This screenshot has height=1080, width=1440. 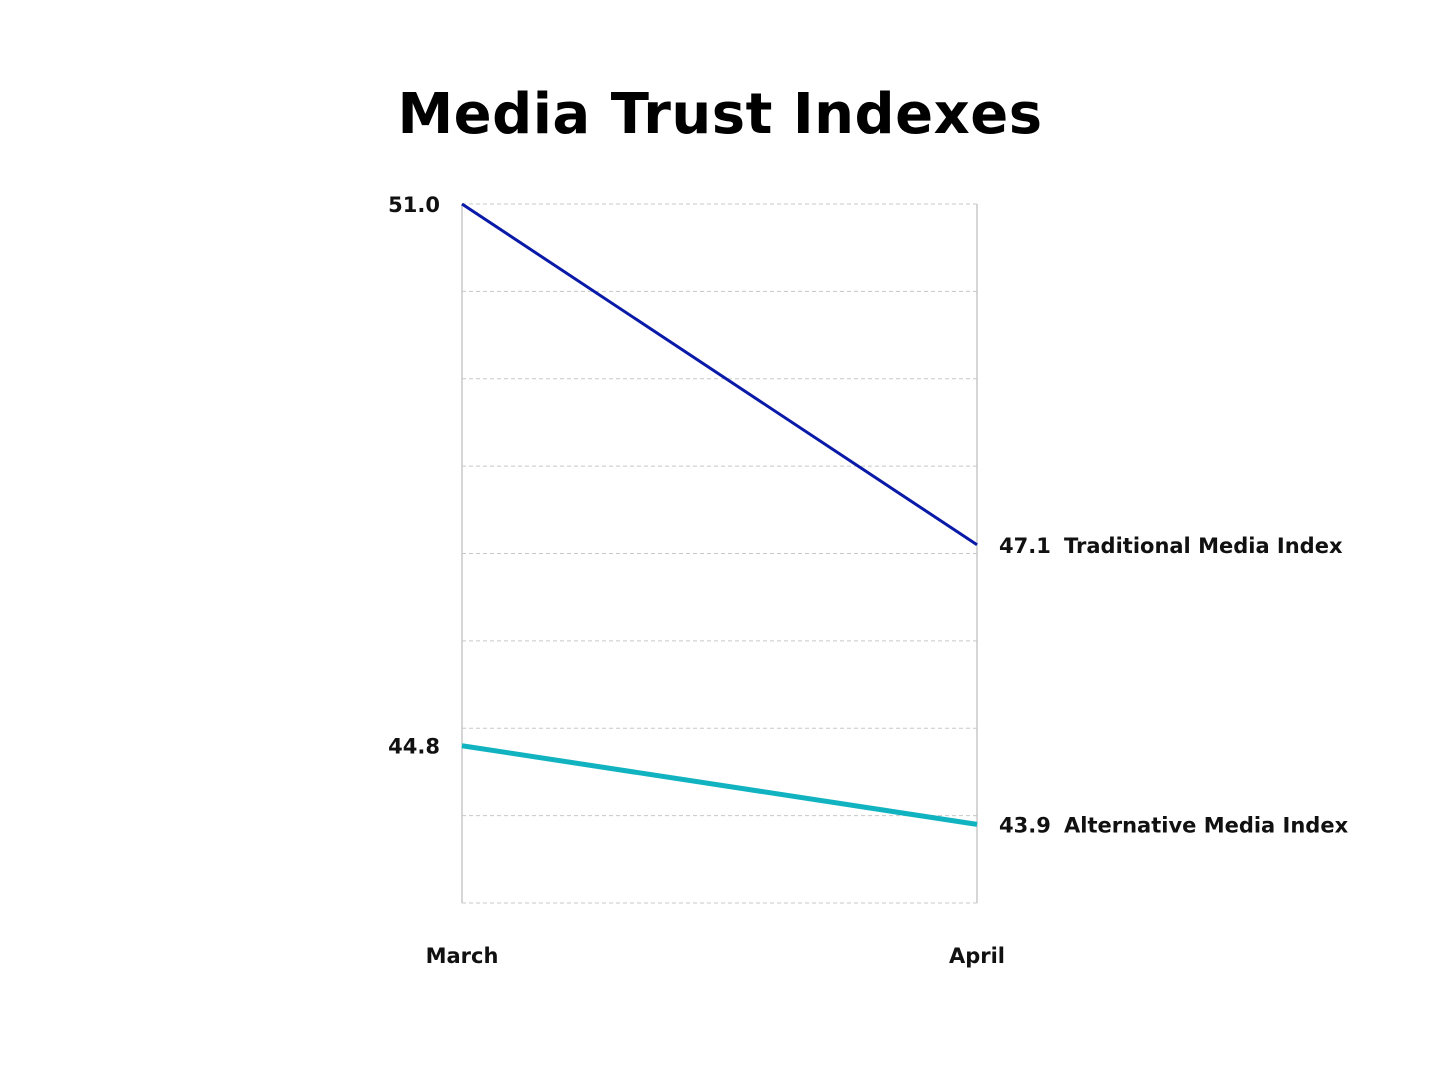 What do you see at coordinates (462, 956) in the screenshot?
I see `category-label: March` at bounding box center [462, 956].